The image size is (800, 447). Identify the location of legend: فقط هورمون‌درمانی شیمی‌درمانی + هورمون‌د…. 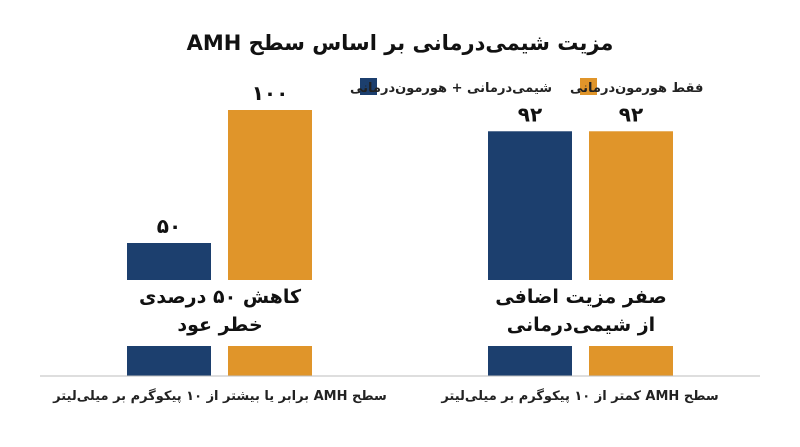
(526, 87).